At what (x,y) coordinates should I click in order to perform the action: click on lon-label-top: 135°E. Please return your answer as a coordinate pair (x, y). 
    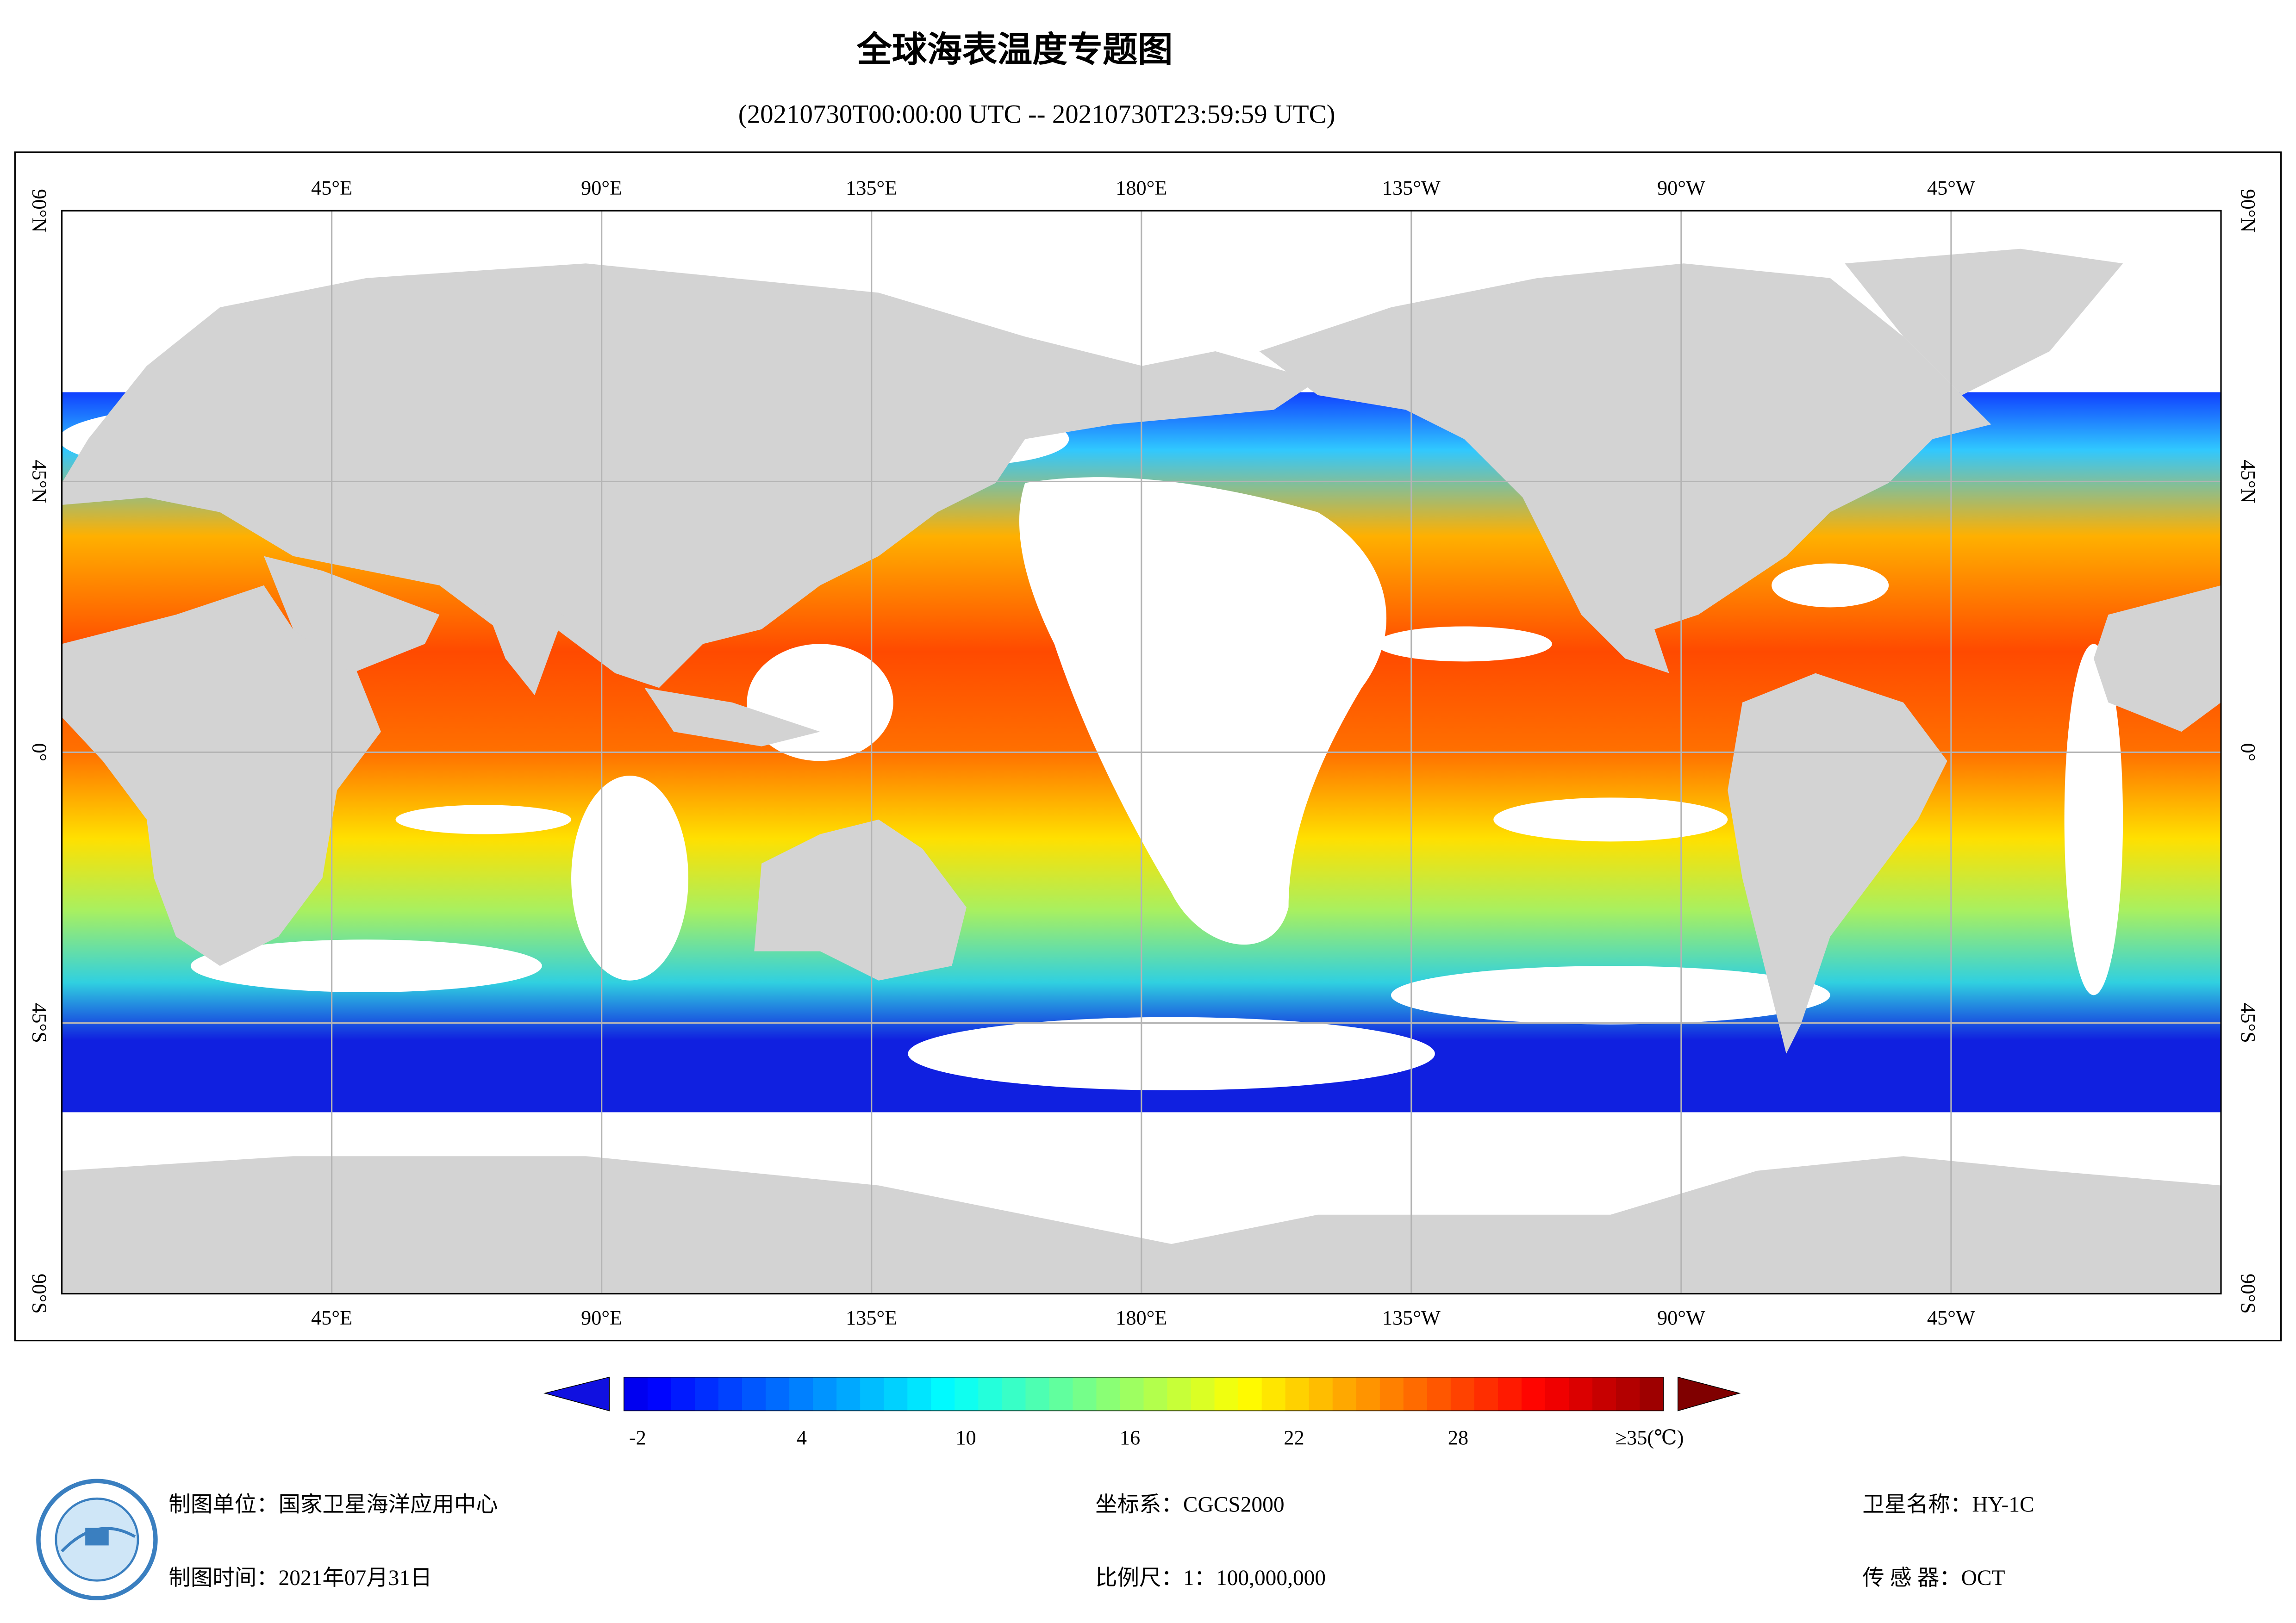
    Looking at the image, I should click on (871, 188).